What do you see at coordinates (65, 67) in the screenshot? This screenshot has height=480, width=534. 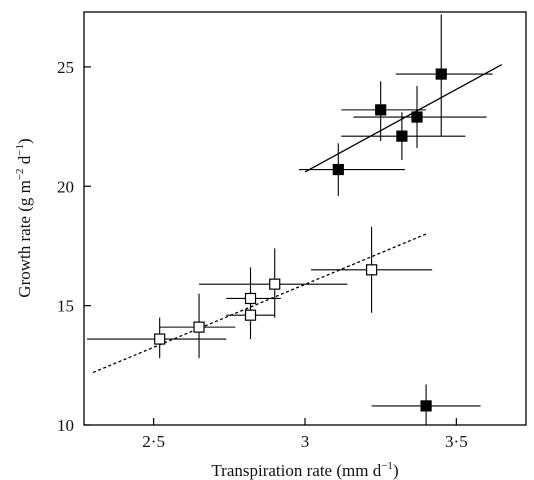 I see `y-tick-label: 25` at bounding box center [65, 67].